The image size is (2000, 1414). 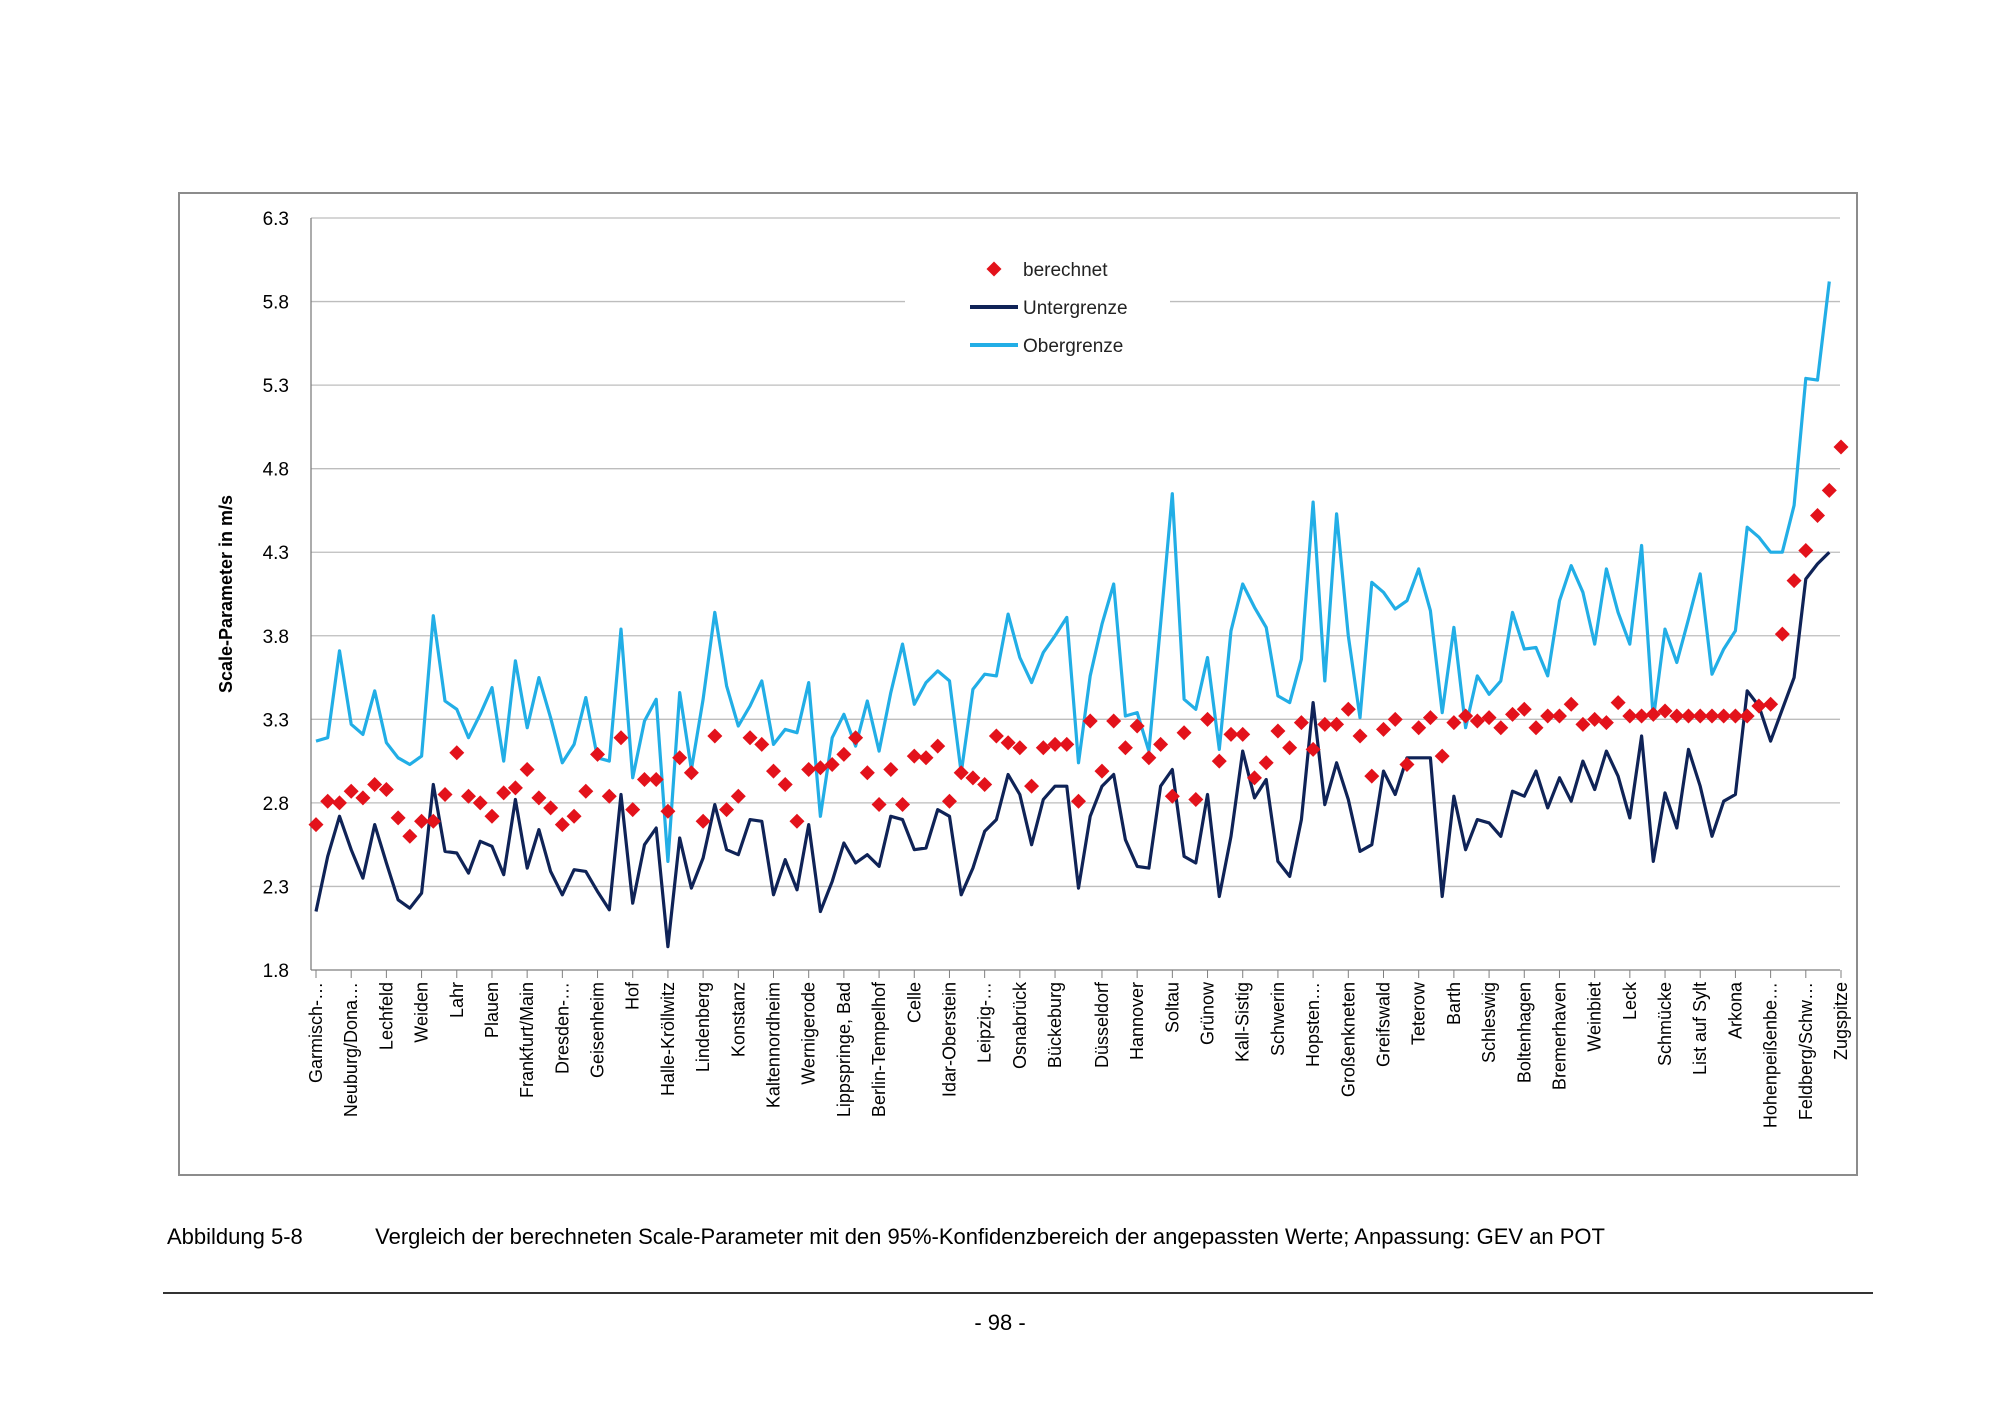 What do you see at coordinates (633, 995) in the screenshot?
I see `x-tick-label: Hof` at bounding box center [633, 995].